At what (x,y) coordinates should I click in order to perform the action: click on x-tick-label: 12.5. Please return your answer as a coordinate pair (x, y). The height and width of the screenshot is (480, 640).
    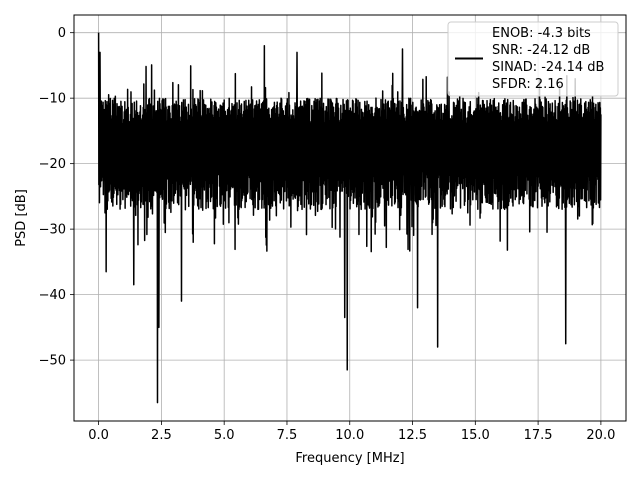
    Looking at the image, I should click on (412, 435).